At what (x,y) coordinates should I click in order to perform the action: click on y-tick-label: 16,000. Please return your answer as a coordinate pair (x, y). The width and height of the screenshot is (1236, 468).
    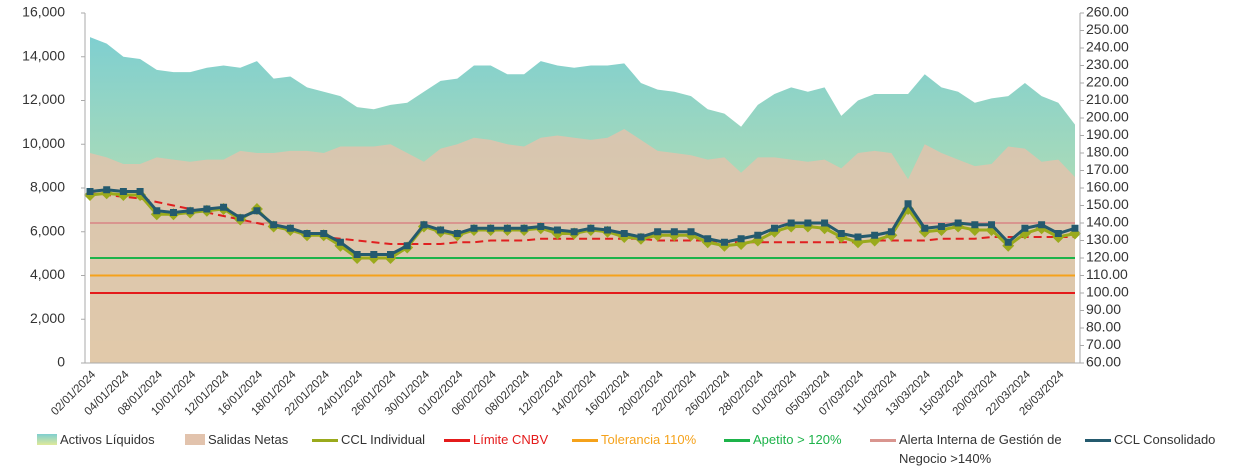
    Looking at the image, I should click on (43, 12).